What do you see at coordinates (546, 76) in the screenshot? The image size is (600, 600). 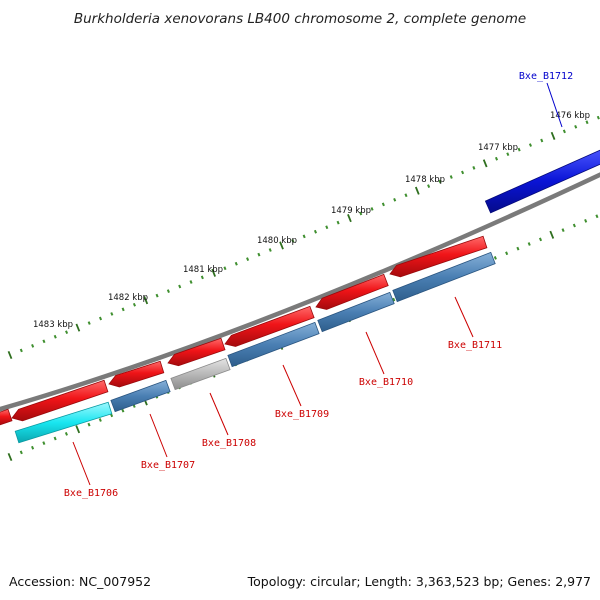 I see `gene-label-bxe-b1712: Bxe_B1712` at bounding box center [546, 76].